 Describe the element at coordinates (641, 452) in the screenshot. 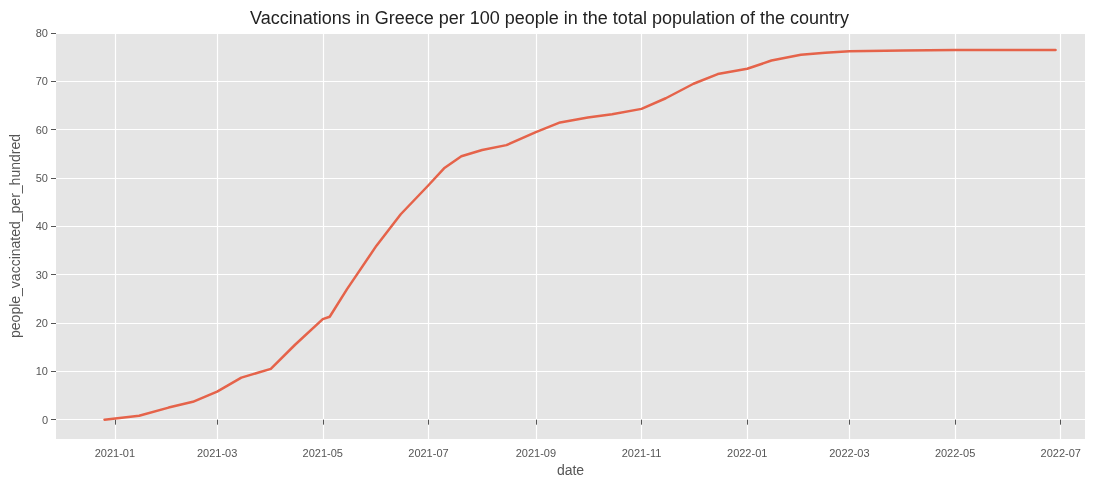

I see `x-tick-label: 2021-11` at that location.